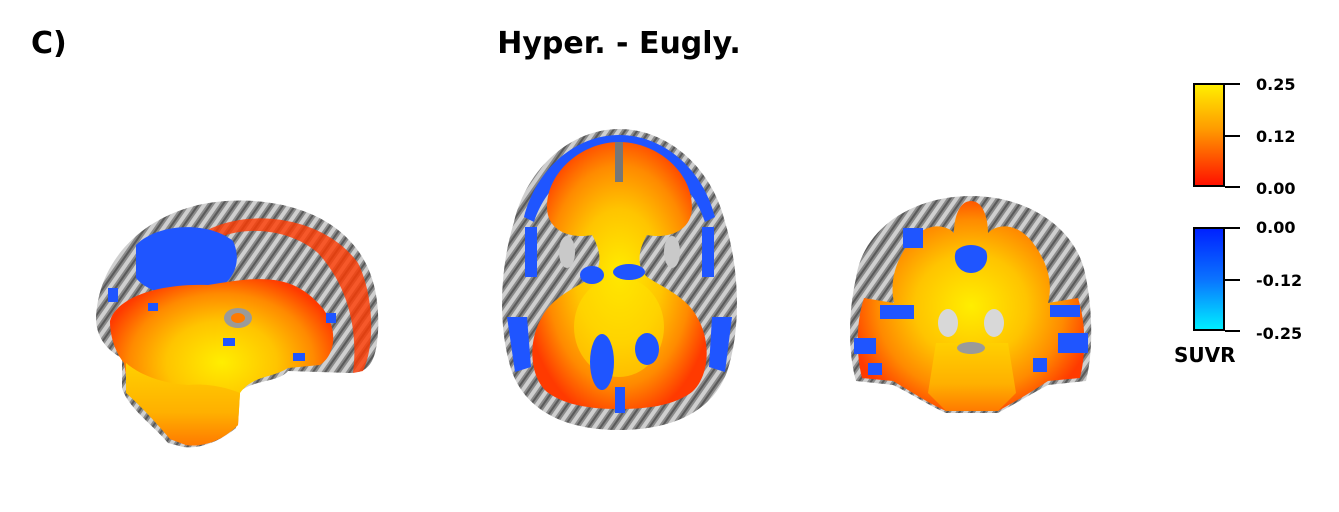 The width and height of the screenshot is (1339, 512). What do you see at coordinates (971, 304) in the screenshot?
I see `coronal-slice` at bounding box center [971, 304].